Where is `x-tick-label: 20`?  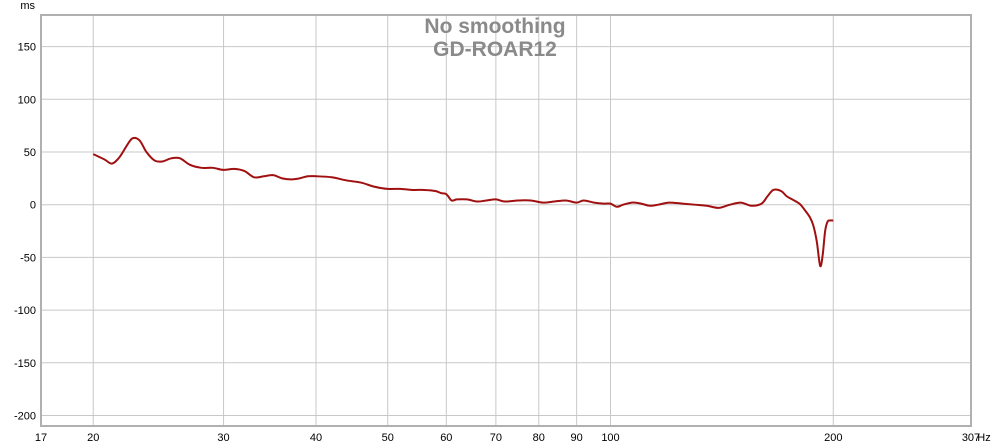
x-tick-label: 20 is located at coordinates (93, 438).